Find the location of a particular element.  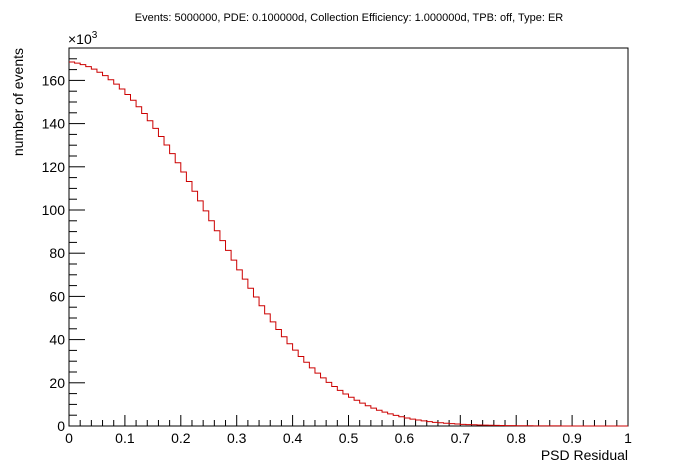

x-tick-label: 0.6 is located at coordinates (405, 438).